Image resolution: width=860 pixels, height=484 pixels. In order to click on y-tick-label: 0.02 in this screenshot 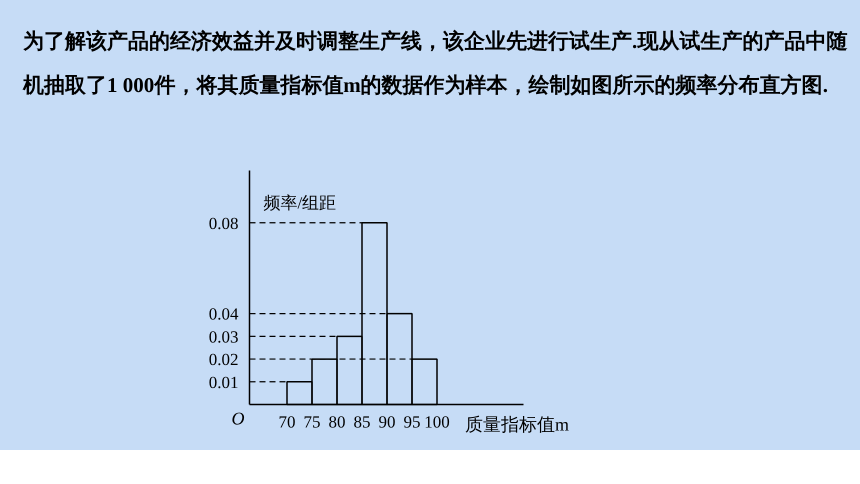, I will do `click(223, 360)`.